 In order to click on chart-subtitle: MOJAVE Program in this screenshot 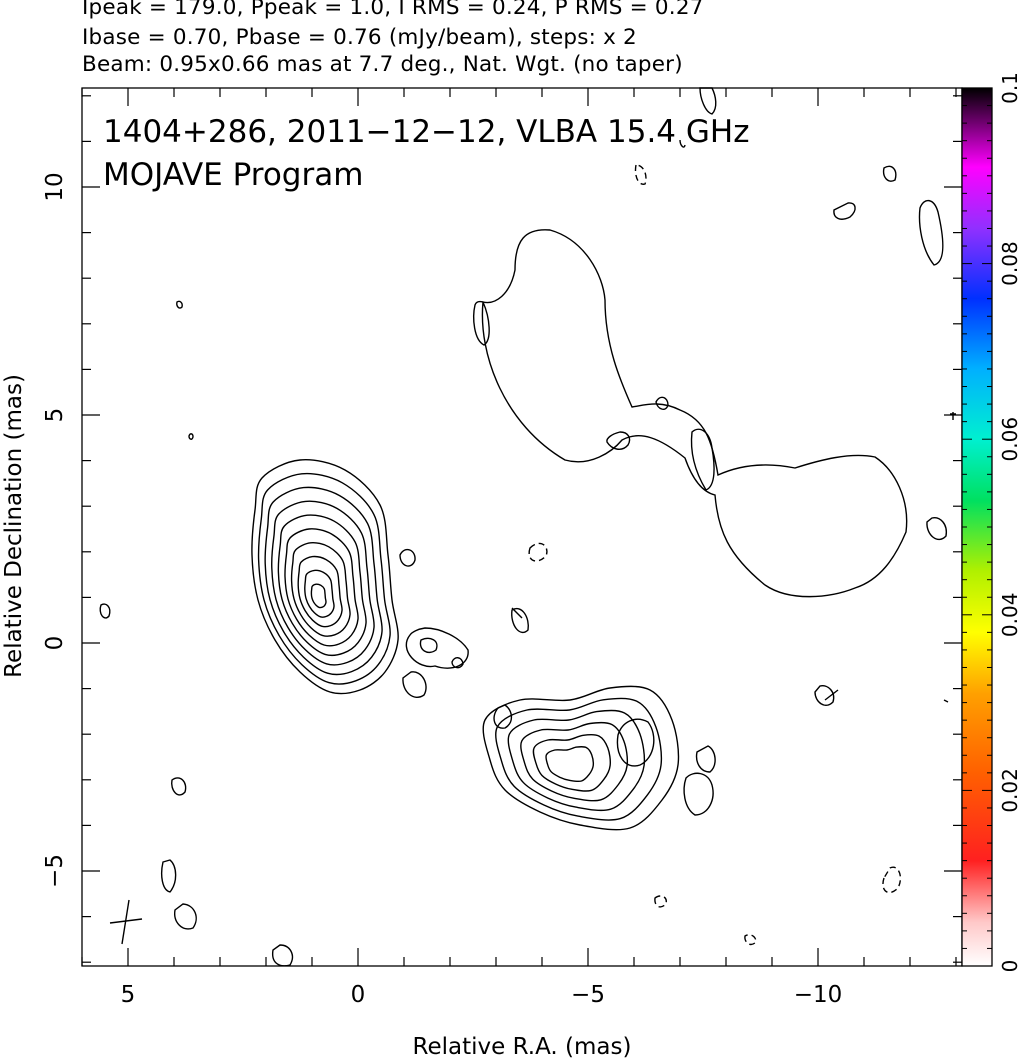, I will do `click(233, 175)`.